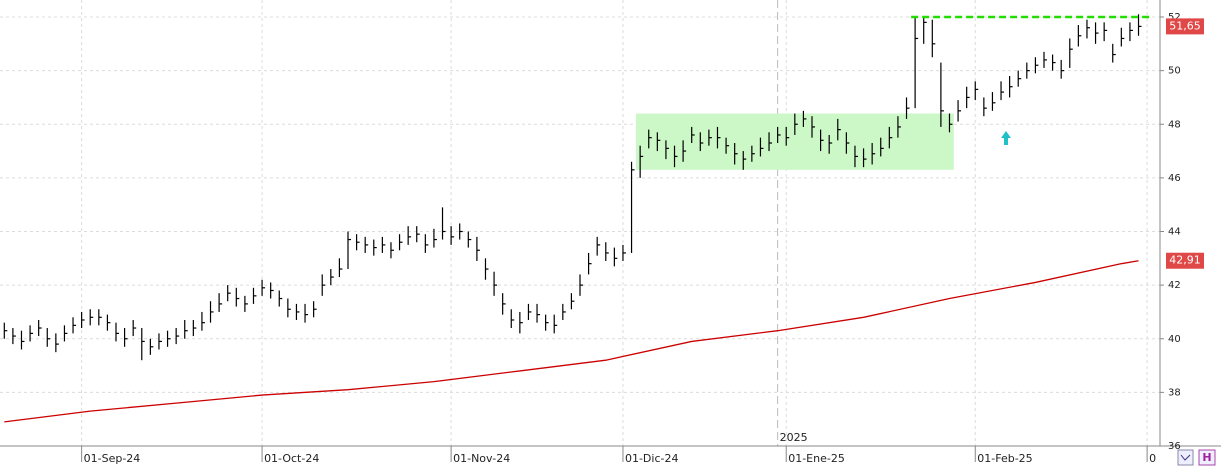 The width and height of the screenshot is (1221, 469). What do you see at coordinates (1004, 458) in the screenshot?
I see `x-tick-label: 01-Feb-25` at bounding box center [1004, 458].